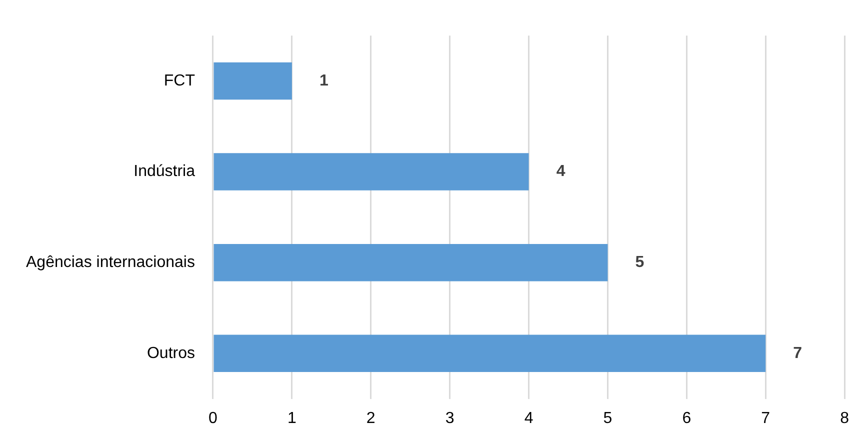 The image size is (867, 446). Describe the element at coordinates (165, 171) in the screenshot. I see `y-tick-label: Indústria` at that location.